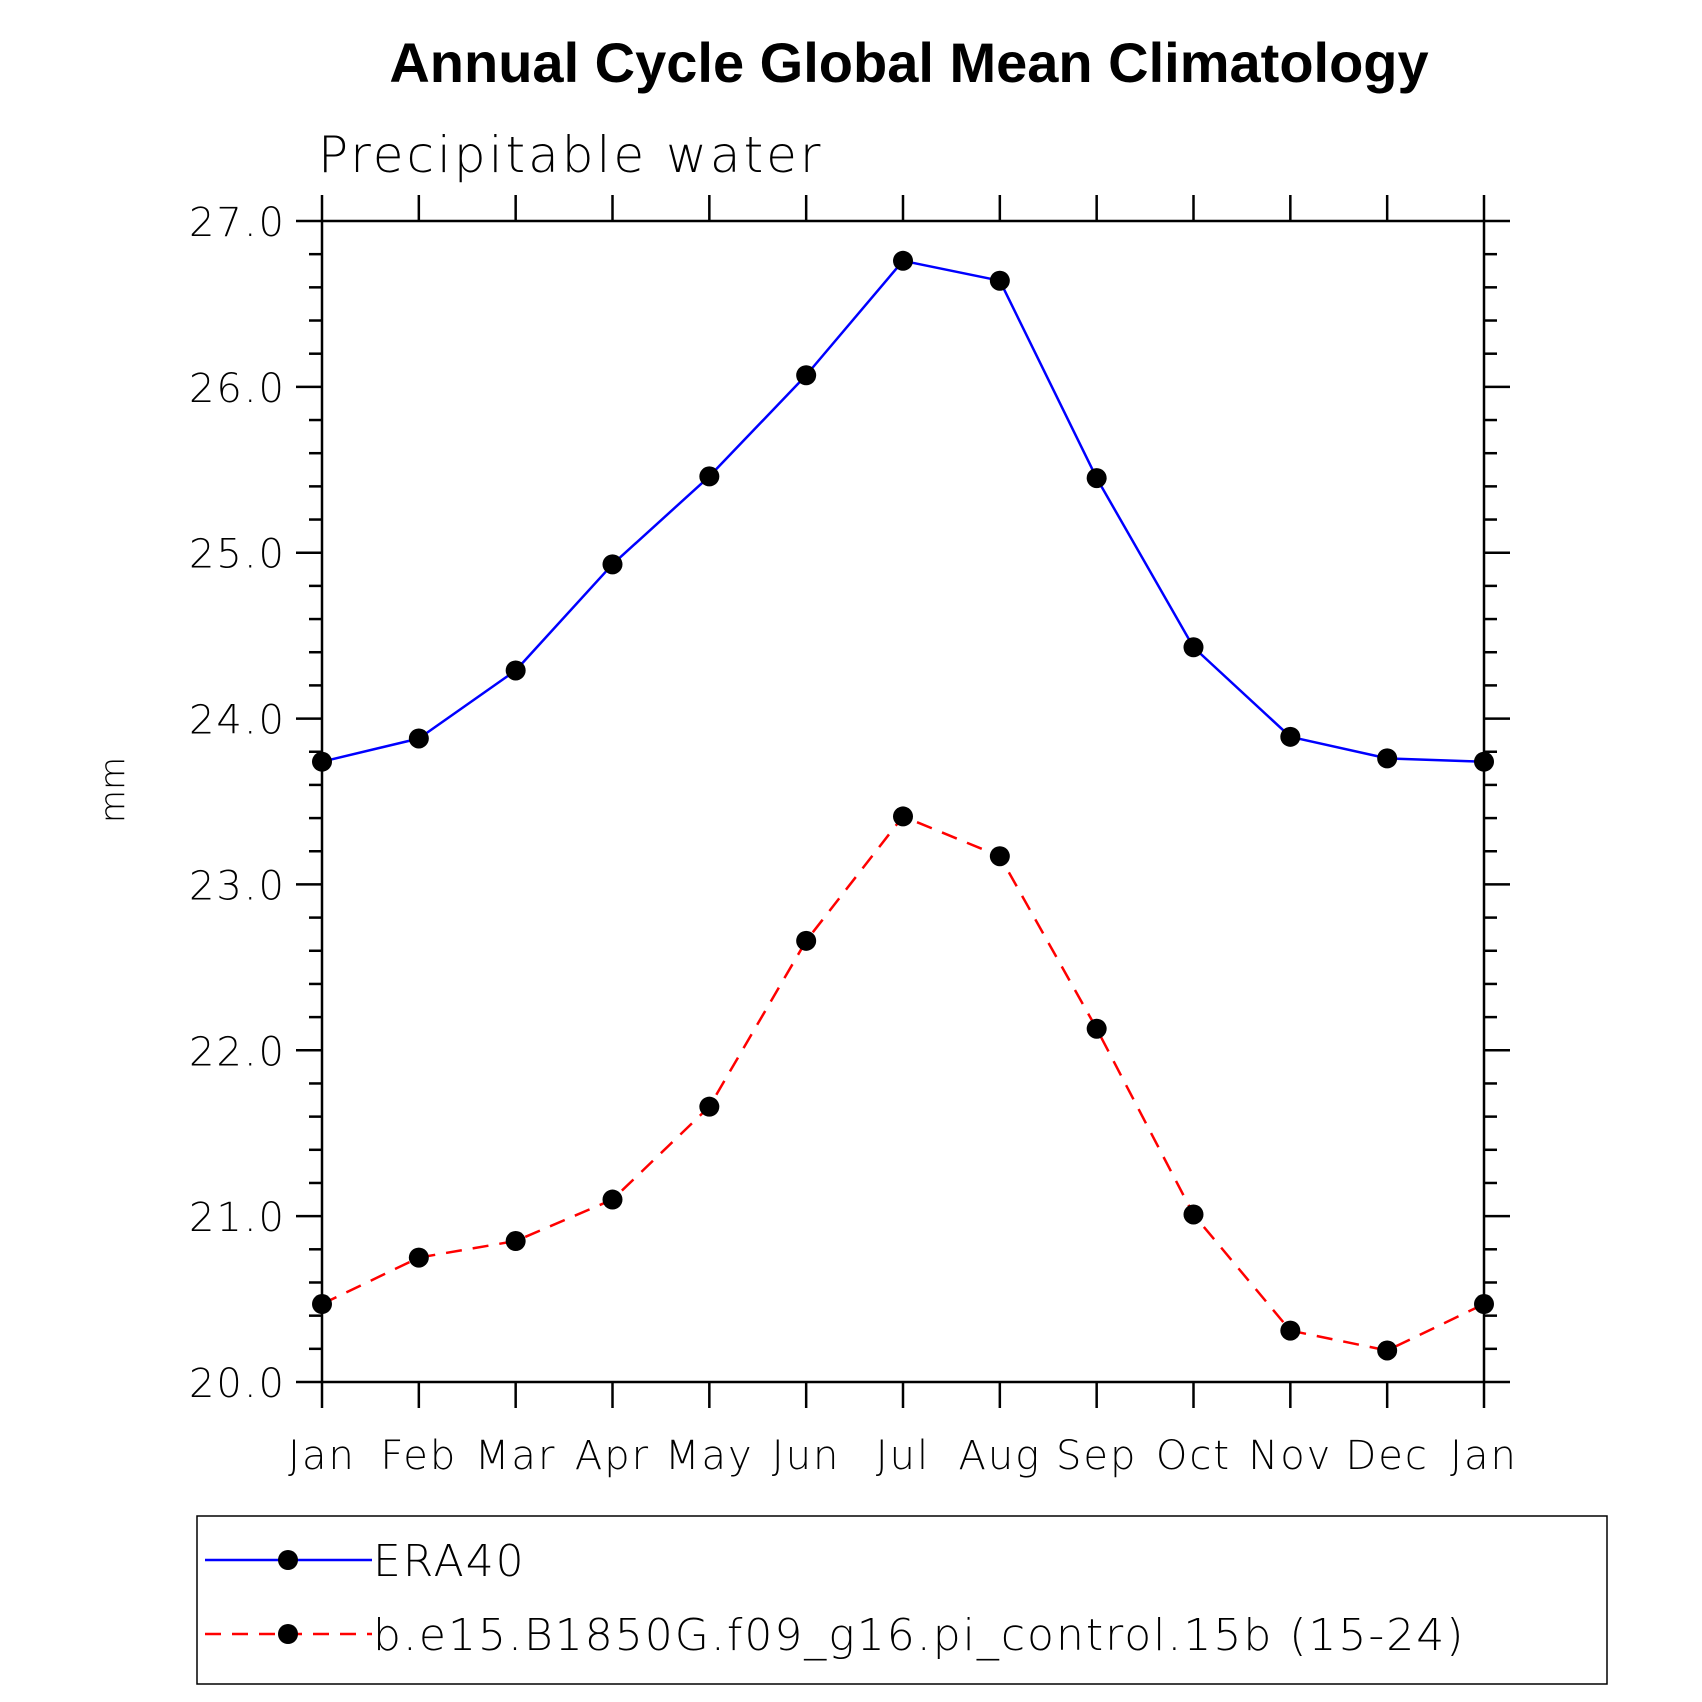 The width and height of the screenshot is (1702, 1702). I want to click on legend-label-era40: ERA40, so click(449, 1561).